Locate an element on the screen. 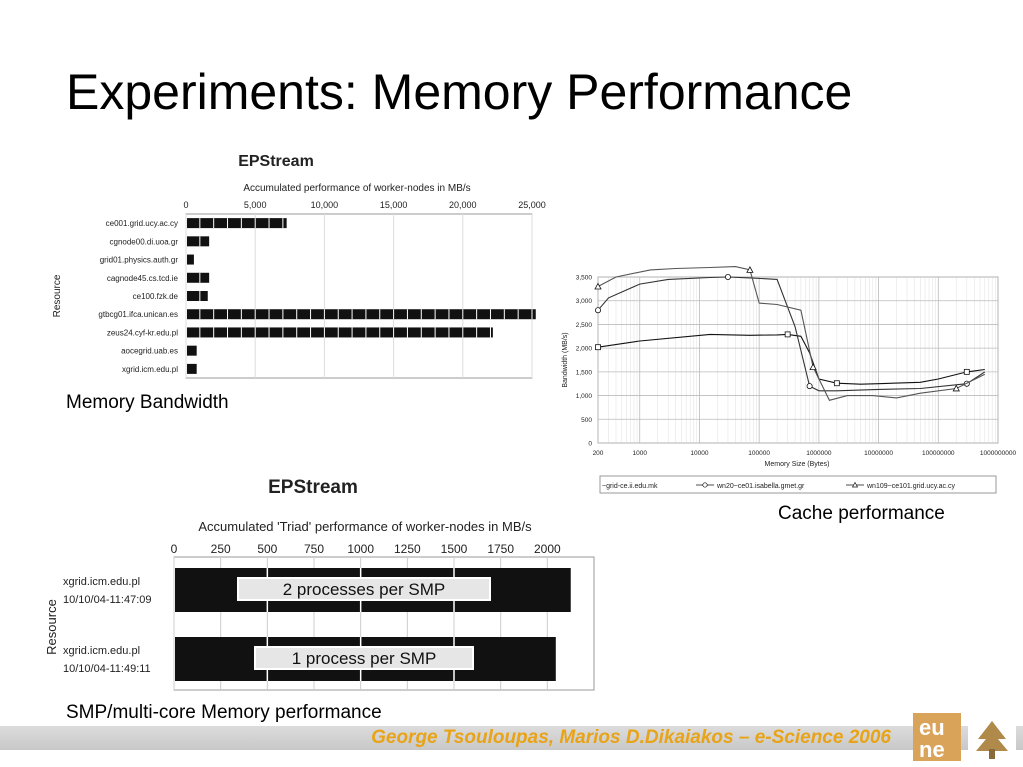  legend-box is located at coordinates (798, 484).